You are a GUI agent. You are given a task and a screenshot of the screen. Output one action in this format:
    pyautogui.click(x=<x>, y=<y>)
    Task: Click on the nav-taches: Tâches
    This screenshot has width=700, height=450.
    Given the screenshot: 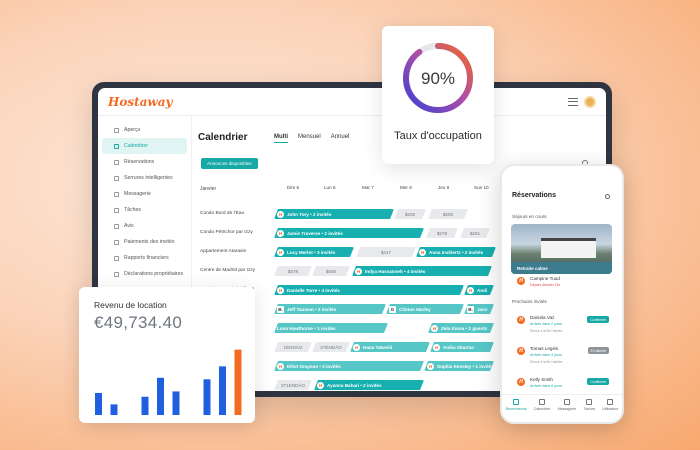 What is the action you would take?
    pyautogui.click(x=589, y=407)
    